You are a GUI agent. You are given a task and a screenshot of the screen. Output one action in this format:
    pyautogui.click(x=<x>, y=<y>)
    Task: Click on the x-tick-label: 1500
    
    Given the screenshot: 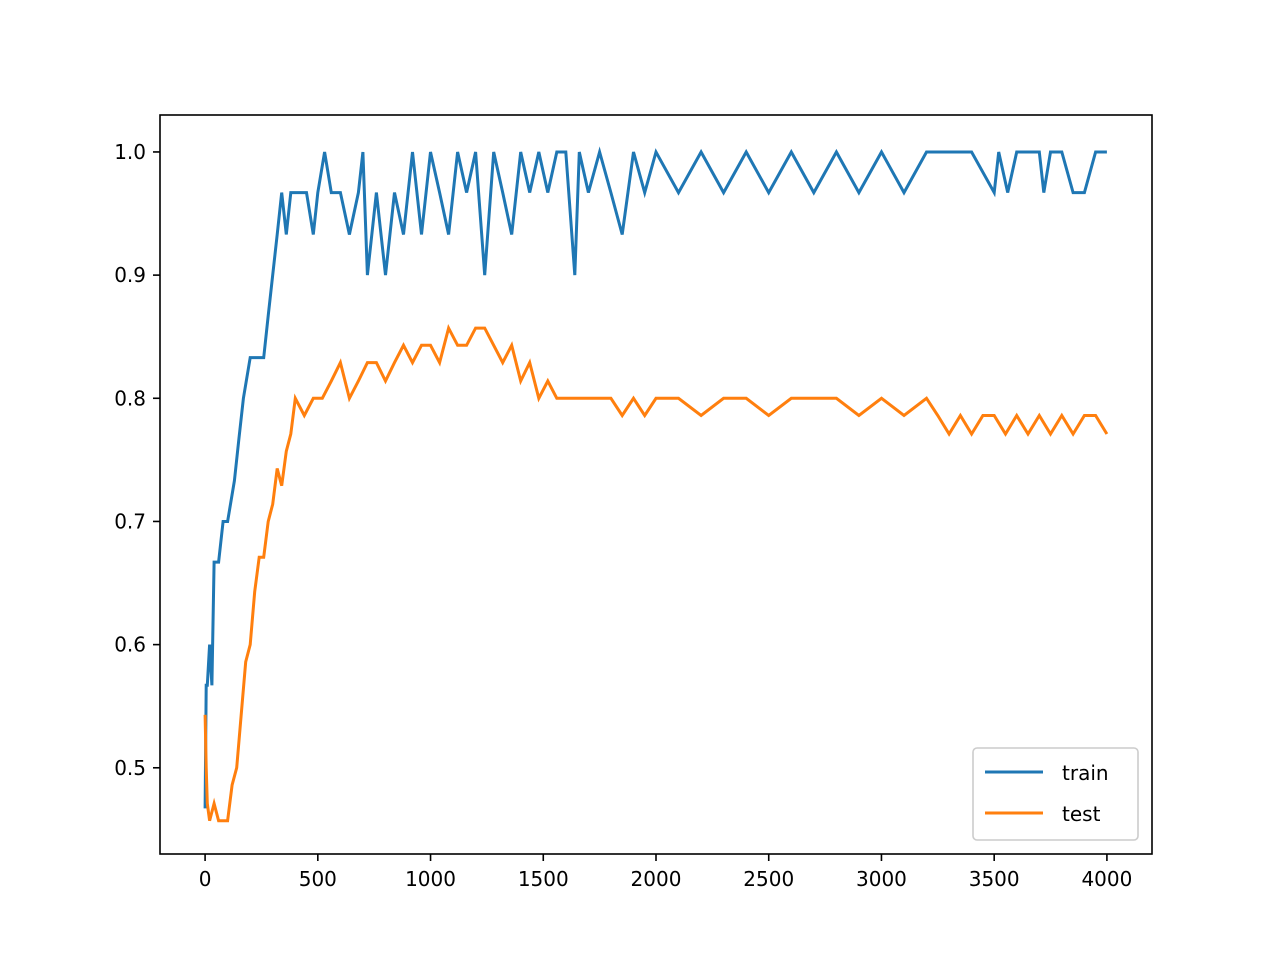 What is the action you would take?
    pyautogui.click(x=543, y=879)
    